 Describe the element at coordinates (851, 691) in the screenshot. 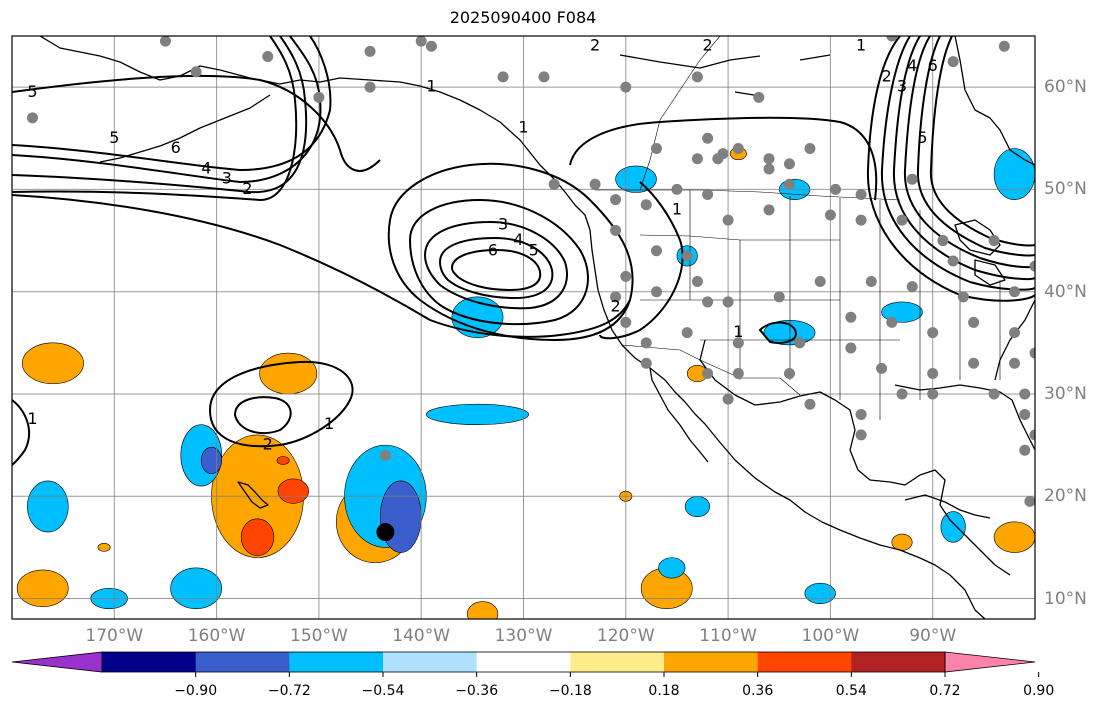

I see `colorbar-tick-label: 0.54` at that location.